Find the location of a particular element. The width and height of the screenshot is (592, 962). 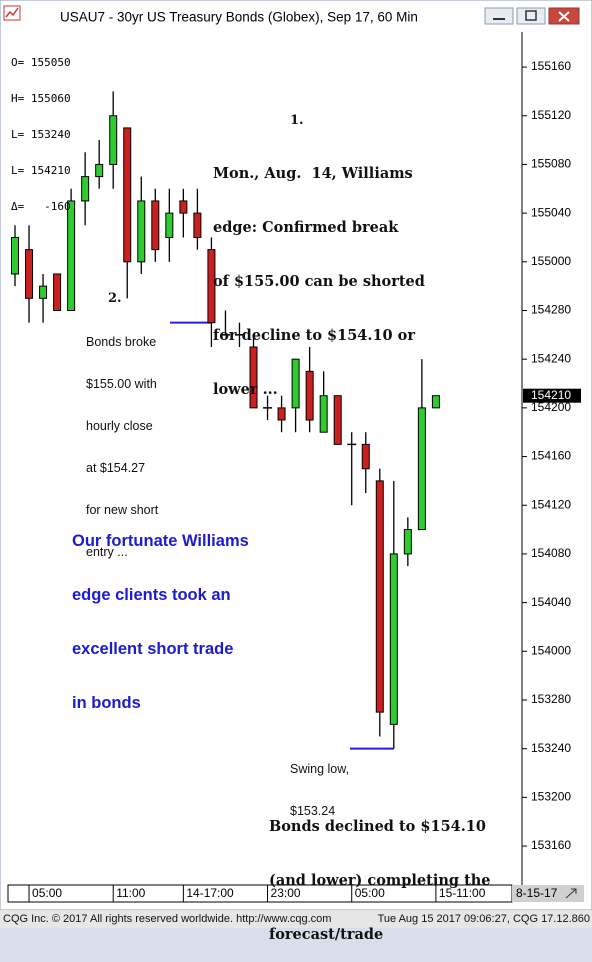

annotation-line: (and lower) completing the is located at coordinates (380, 880).